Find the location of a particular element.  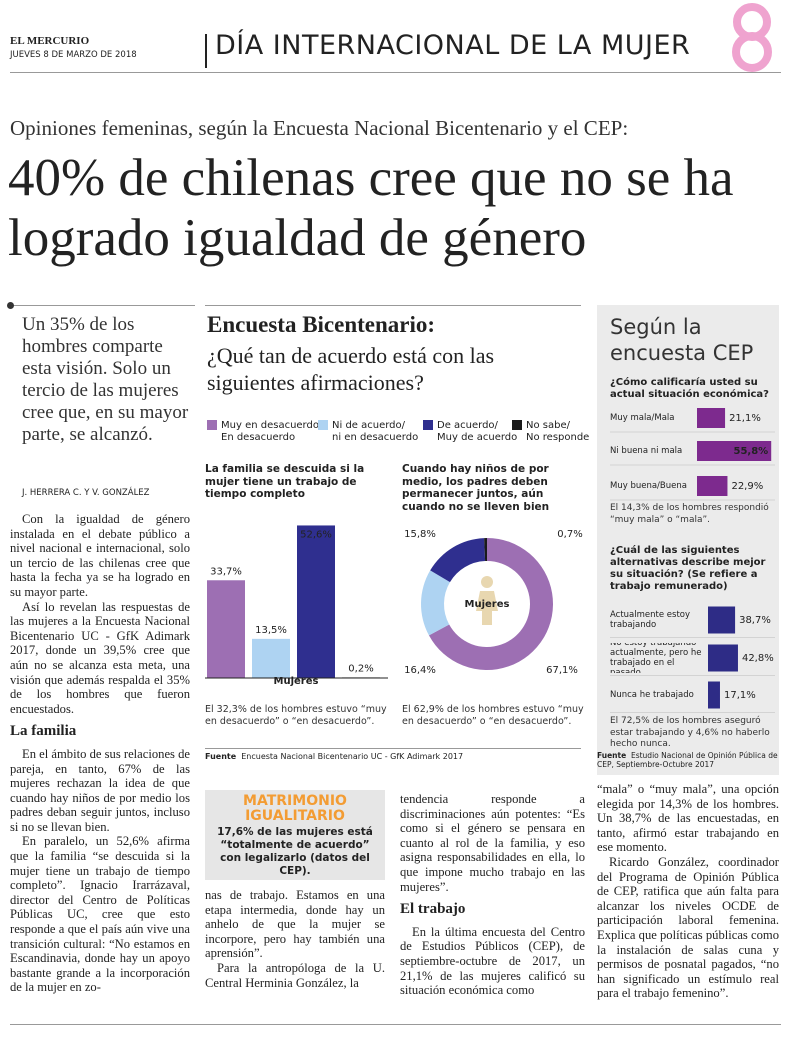

subhead: El trabajo is located at coordinates (433, 909).